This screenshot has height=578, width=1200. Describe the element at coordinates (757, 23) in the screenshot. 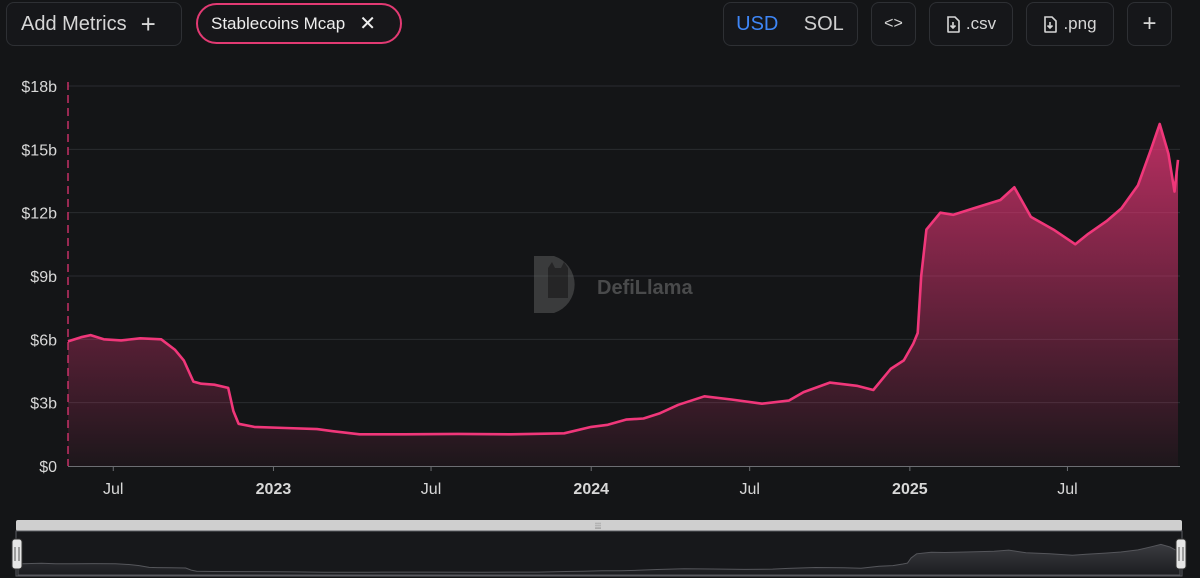

I see `currency-option-usd: USD` at that location.